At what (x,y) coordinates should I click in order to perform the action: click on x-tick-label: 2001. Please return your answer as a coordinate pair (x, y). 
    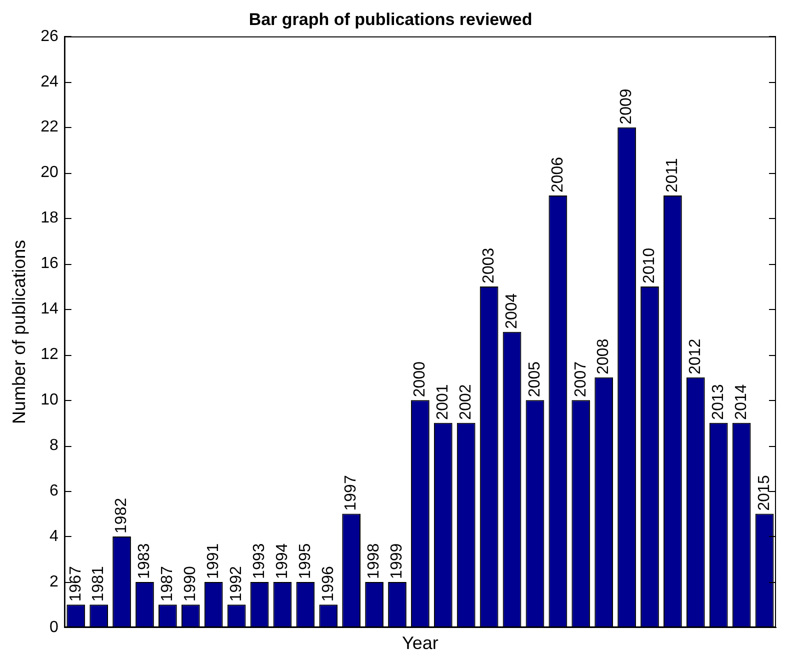
    Looking at the image, I should click on (443, 402).